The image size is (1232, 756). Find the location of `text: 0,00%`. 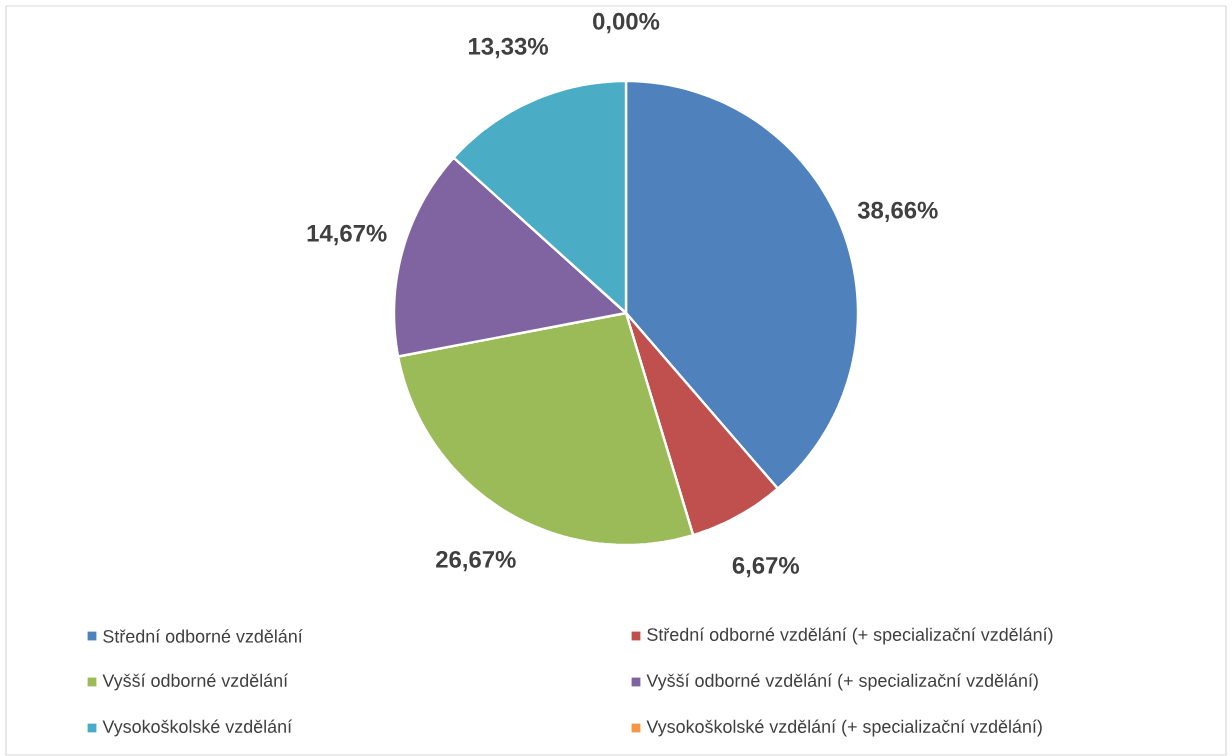

text: 0,00% is located at coordinates (626, 23).